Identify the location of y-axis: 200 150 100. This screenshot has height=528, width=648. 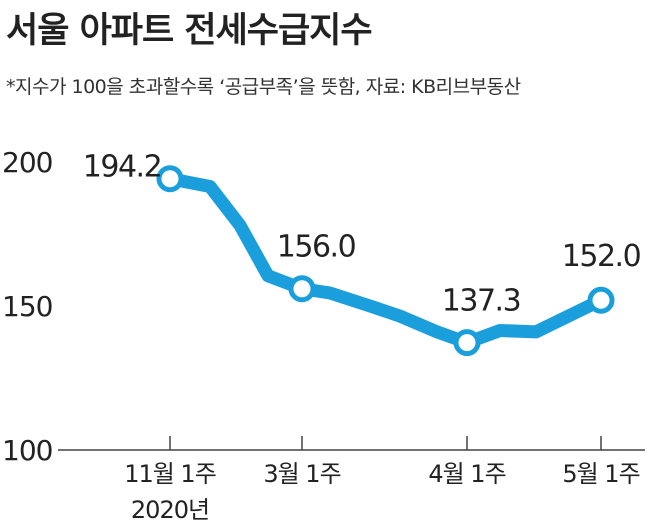
(27, 306).